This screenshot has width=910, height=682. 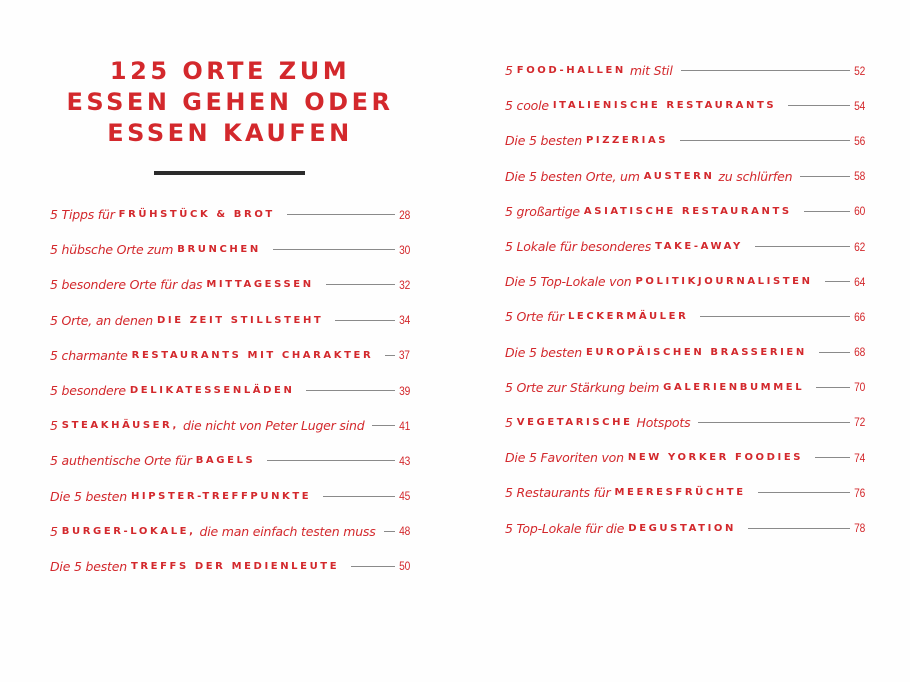 What do you see at coordinates (221, 496) in the screenshot?
I see `entry-topic: HIPSTER-TREFFPUNKTE` at bounding box center [221, 496].